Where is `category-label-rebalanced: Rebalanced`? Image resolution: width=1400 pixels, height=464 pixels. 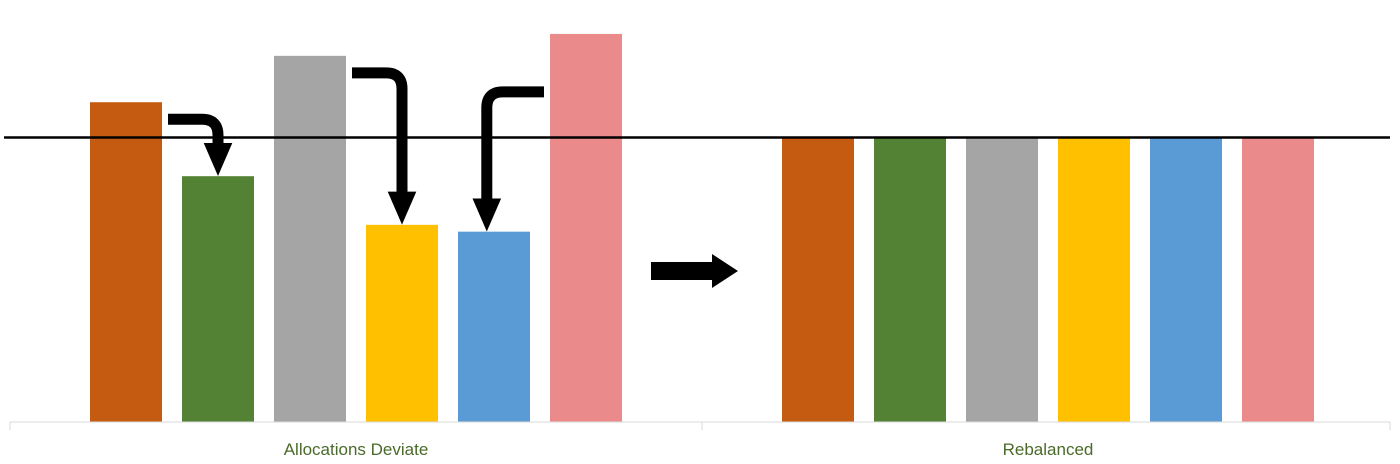
category-label-rebalanced: Rebalanced is located at coordinates (1048, 449).